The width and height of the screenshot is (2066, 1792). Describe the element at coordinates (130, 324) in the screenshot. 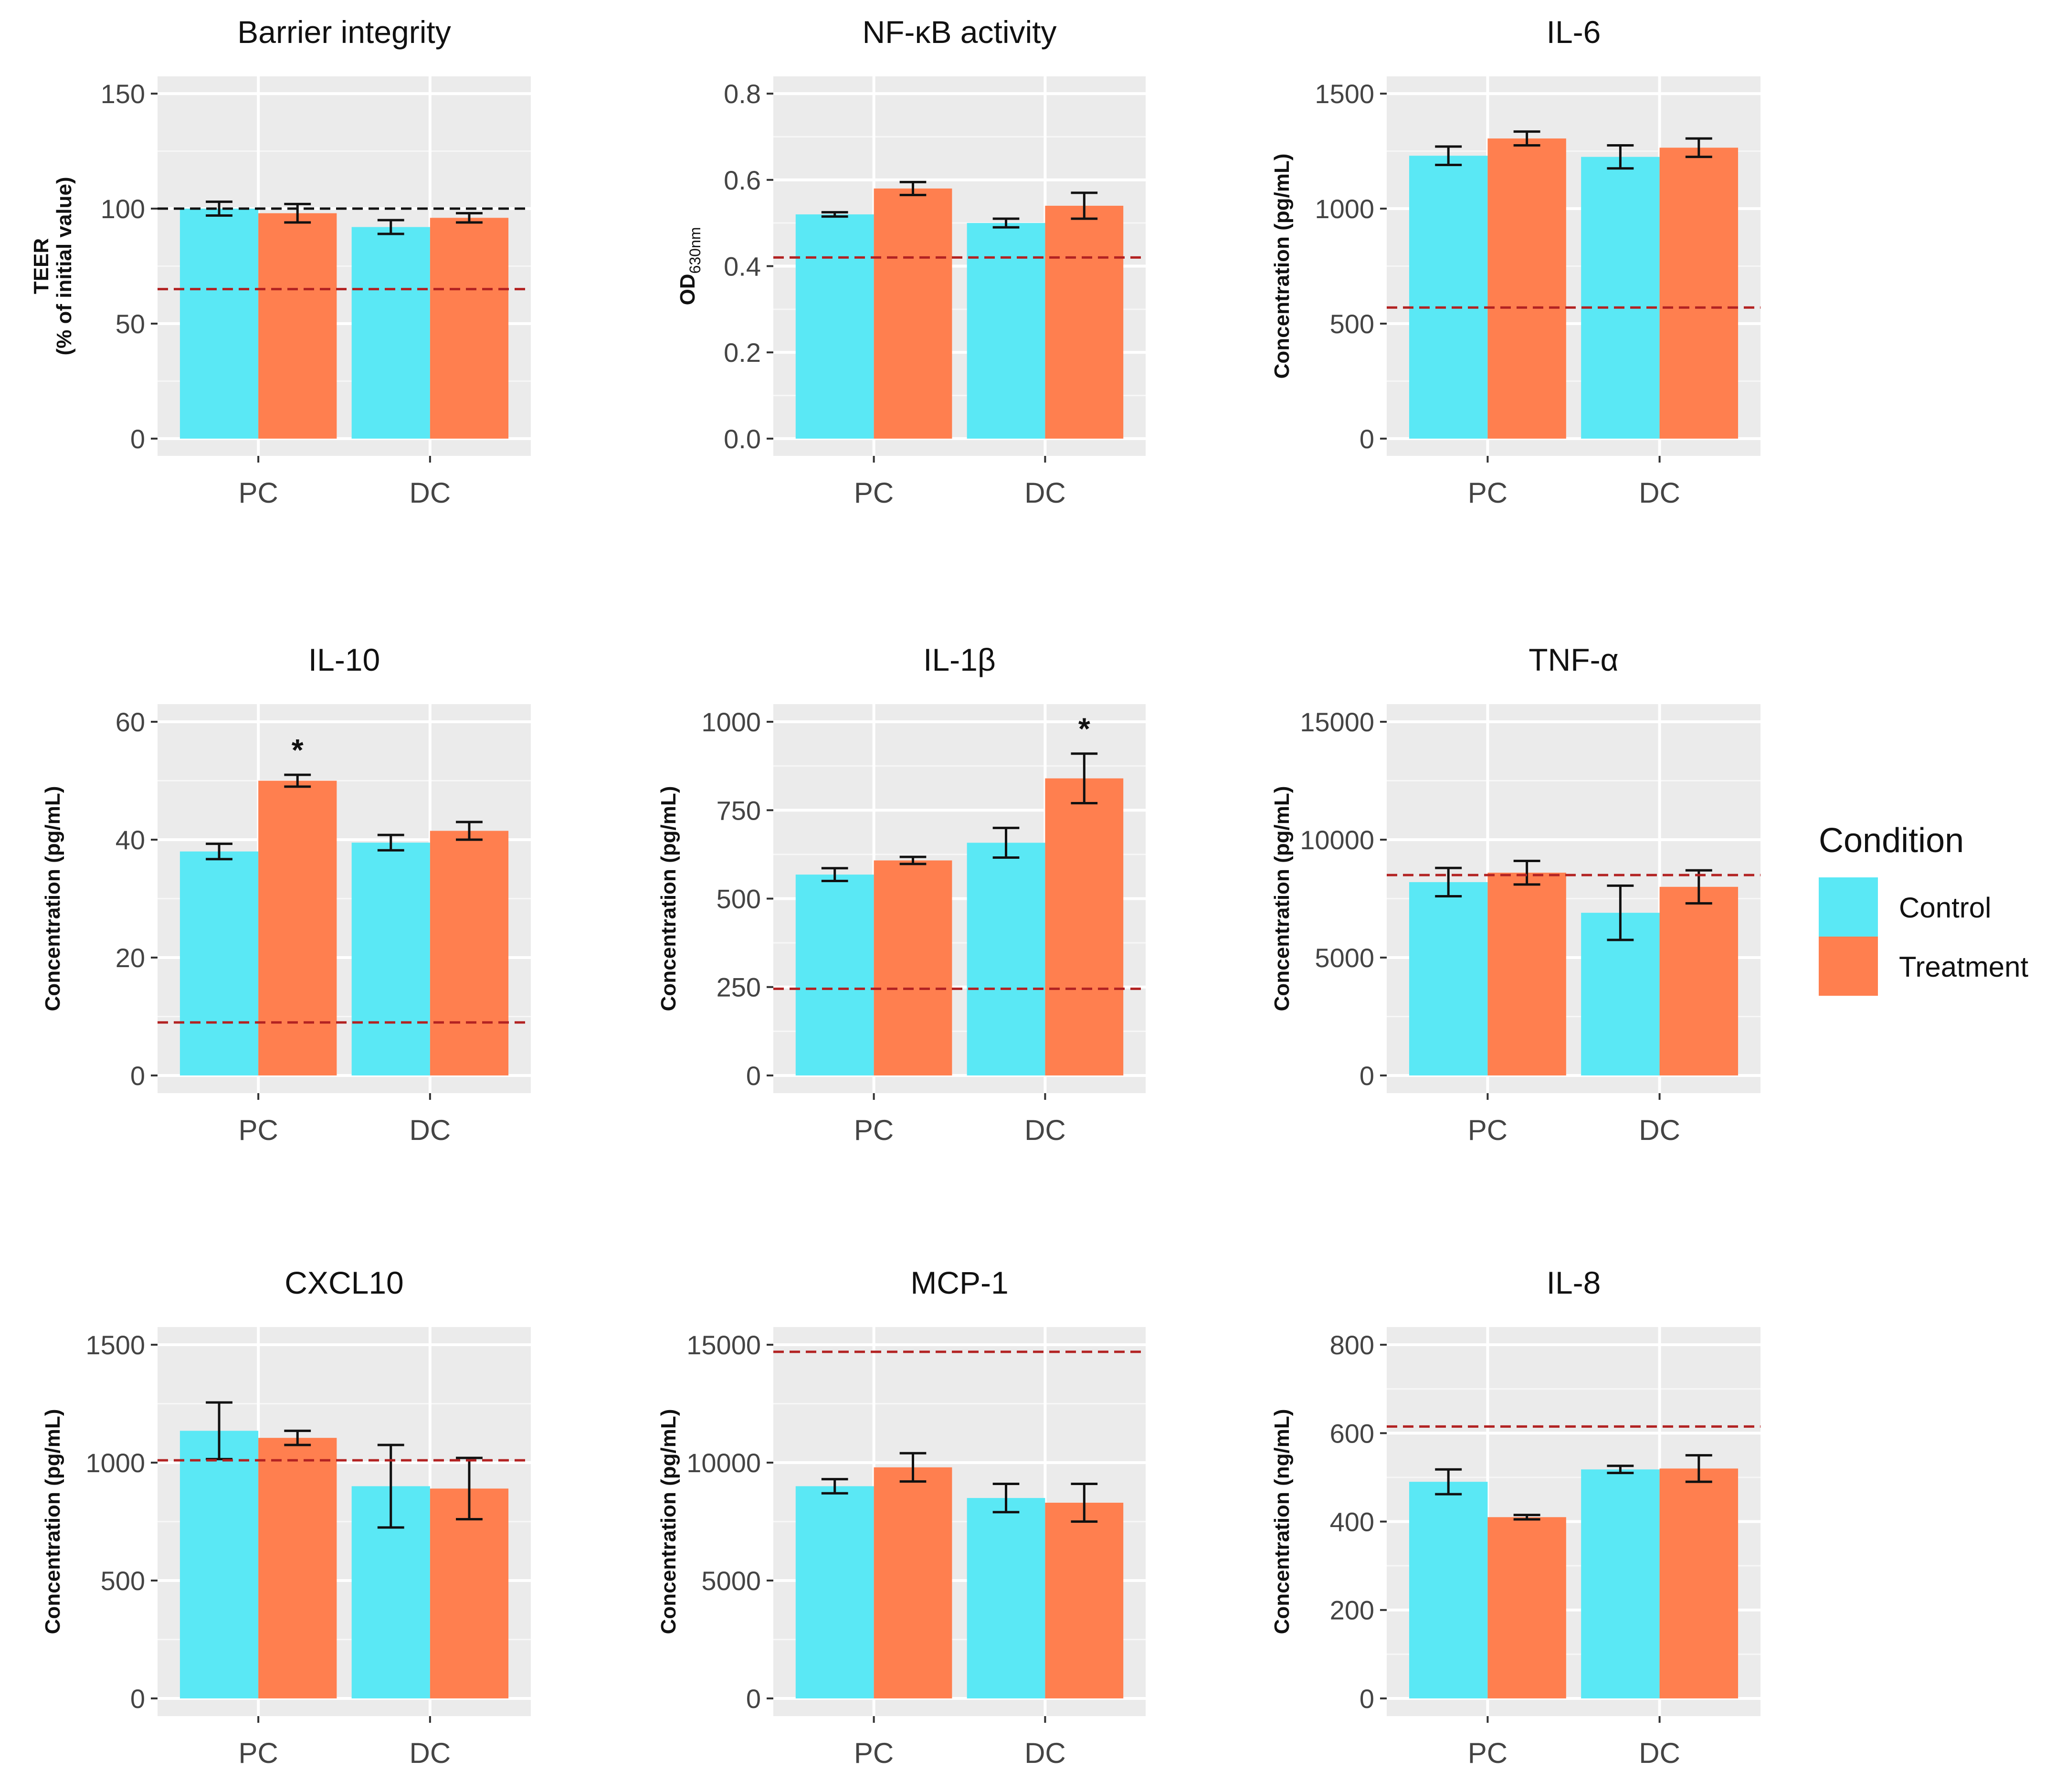

I see `y-tick-label: 50` at that location.